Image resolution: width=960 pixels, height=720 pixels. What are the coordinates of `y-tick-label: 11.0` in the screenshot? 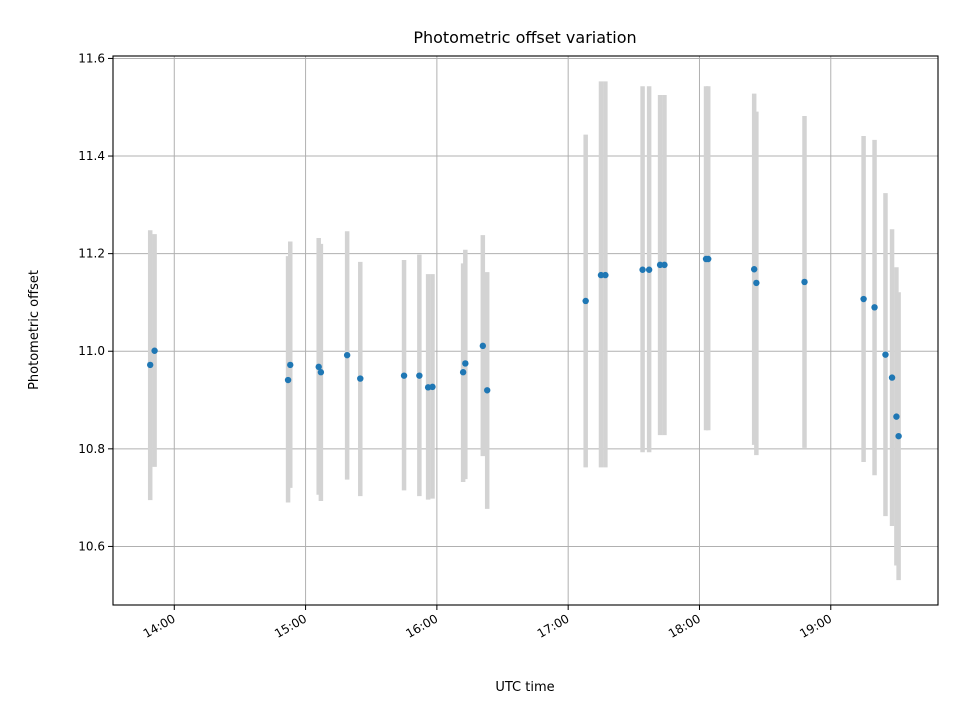 It's located at (91, 351).